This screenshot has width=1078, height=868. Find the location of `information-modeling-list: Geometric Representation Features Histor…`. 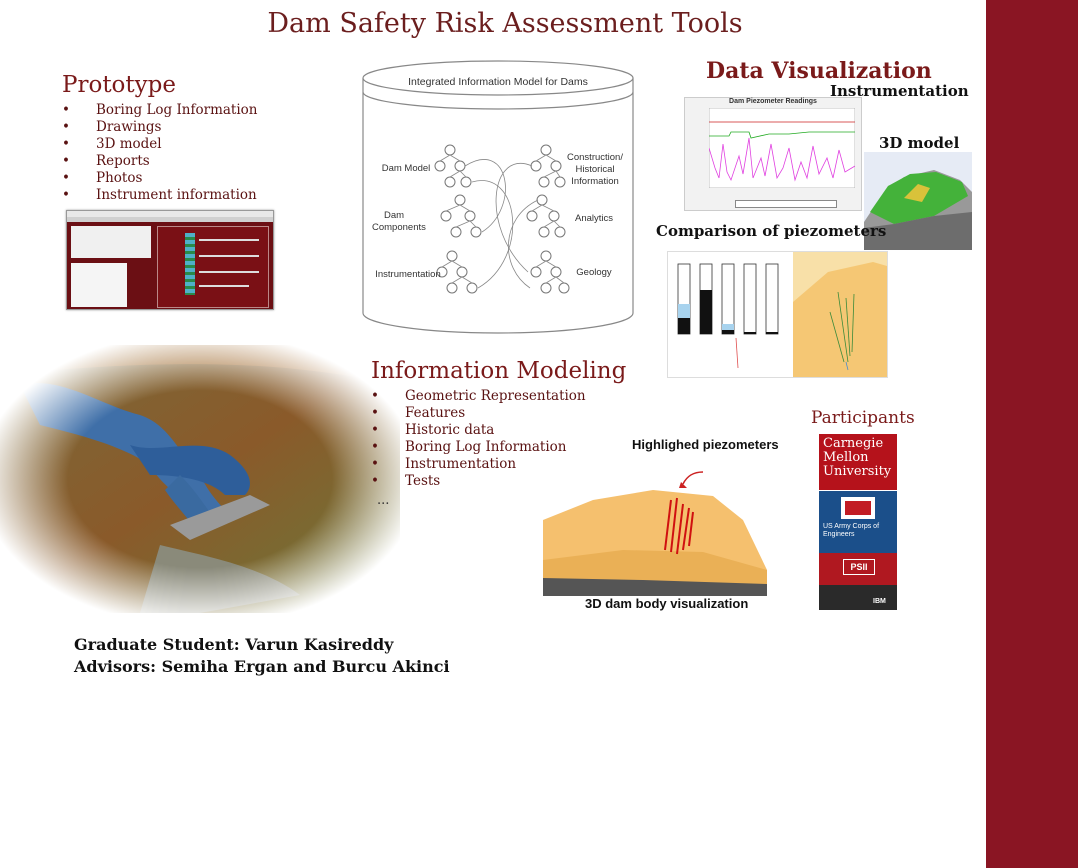

information-modeling-list: Geometric Representation Features Histor… is located at coordinates (478, 439).